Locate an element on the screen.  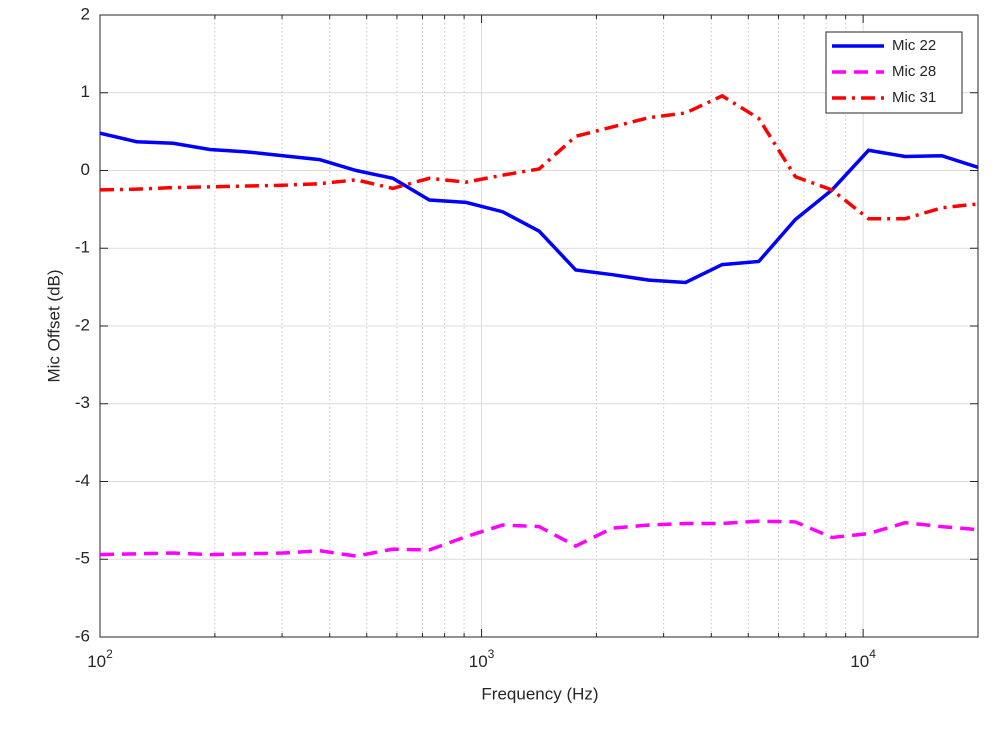
y-tick-label: -2 is located at coordinates (82, 324).